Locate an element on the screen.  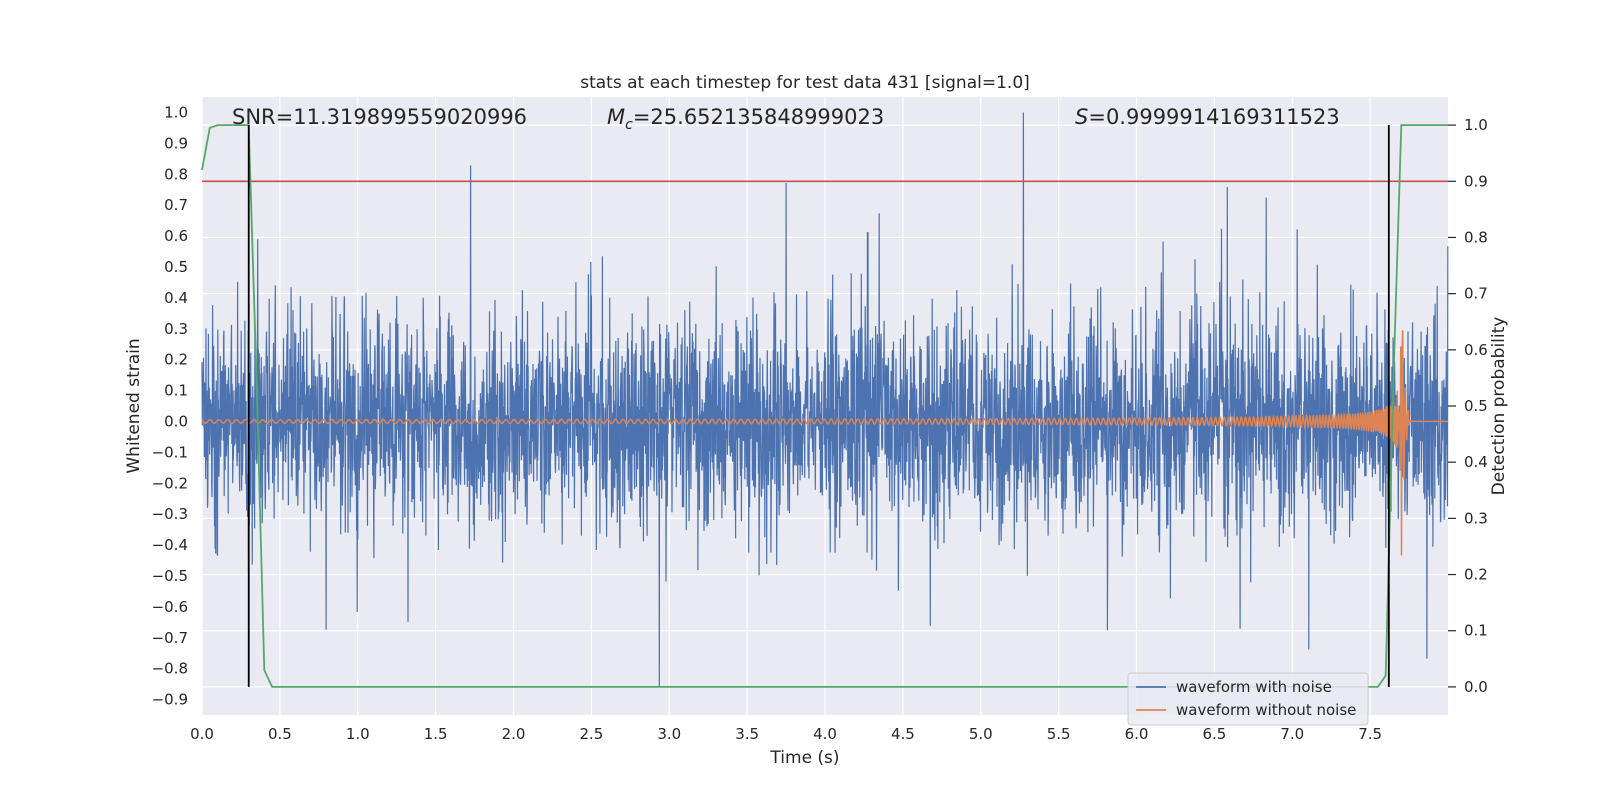
y2-tick-label: 1.0 is located at coordinates (1476, 125).